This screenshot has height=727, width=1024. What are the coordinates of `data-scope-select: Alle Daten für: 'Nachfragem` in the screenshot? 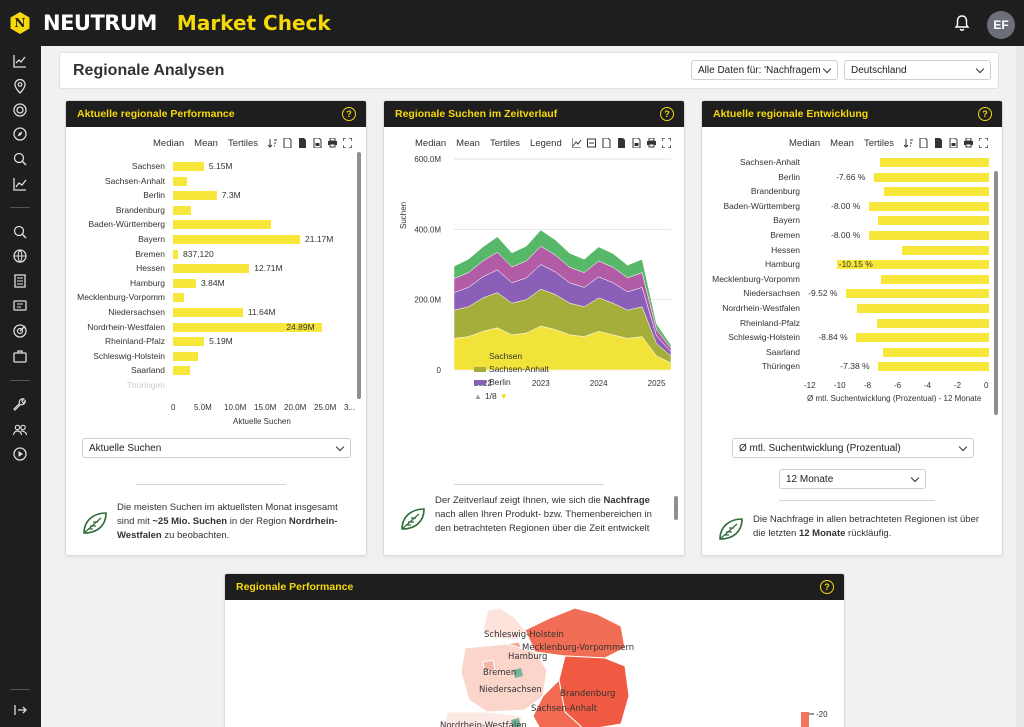 It's located at (764, 70).